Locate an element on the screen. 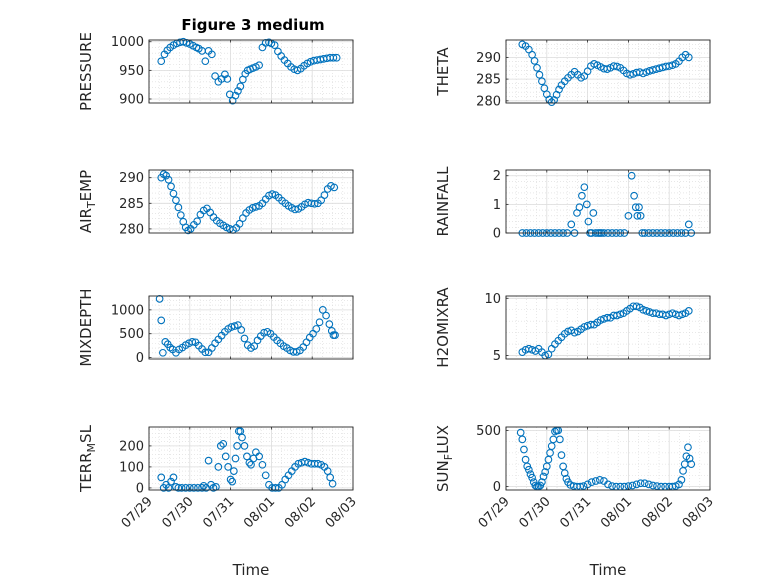 The width and height of the screenshot is (778, 583). y-axis-label: SUNFLUX is located at coordinates (444, 458).